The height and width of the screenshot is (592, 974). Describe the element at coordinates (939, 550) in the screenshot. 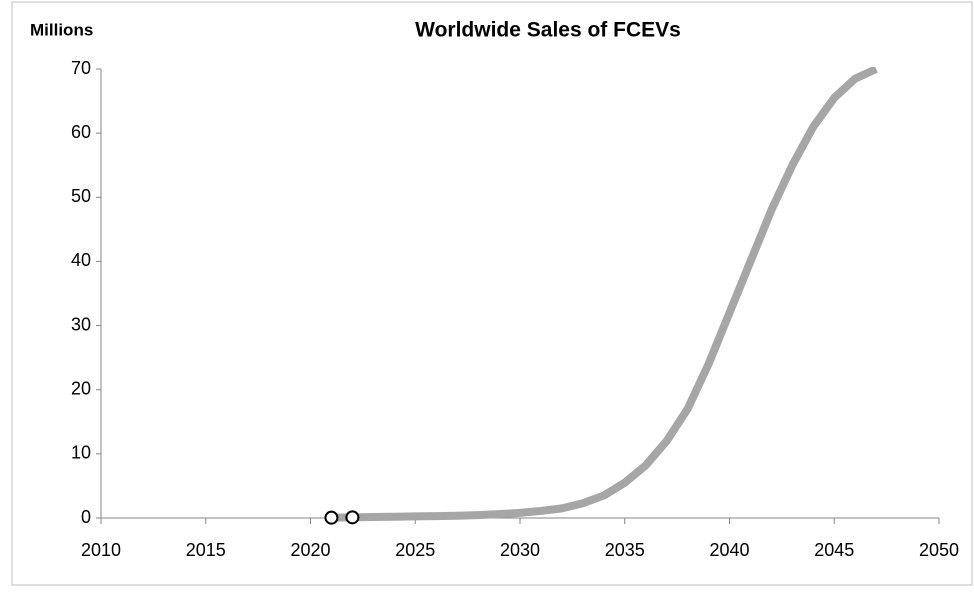

I see `x-tick-label: 2050` at that location.